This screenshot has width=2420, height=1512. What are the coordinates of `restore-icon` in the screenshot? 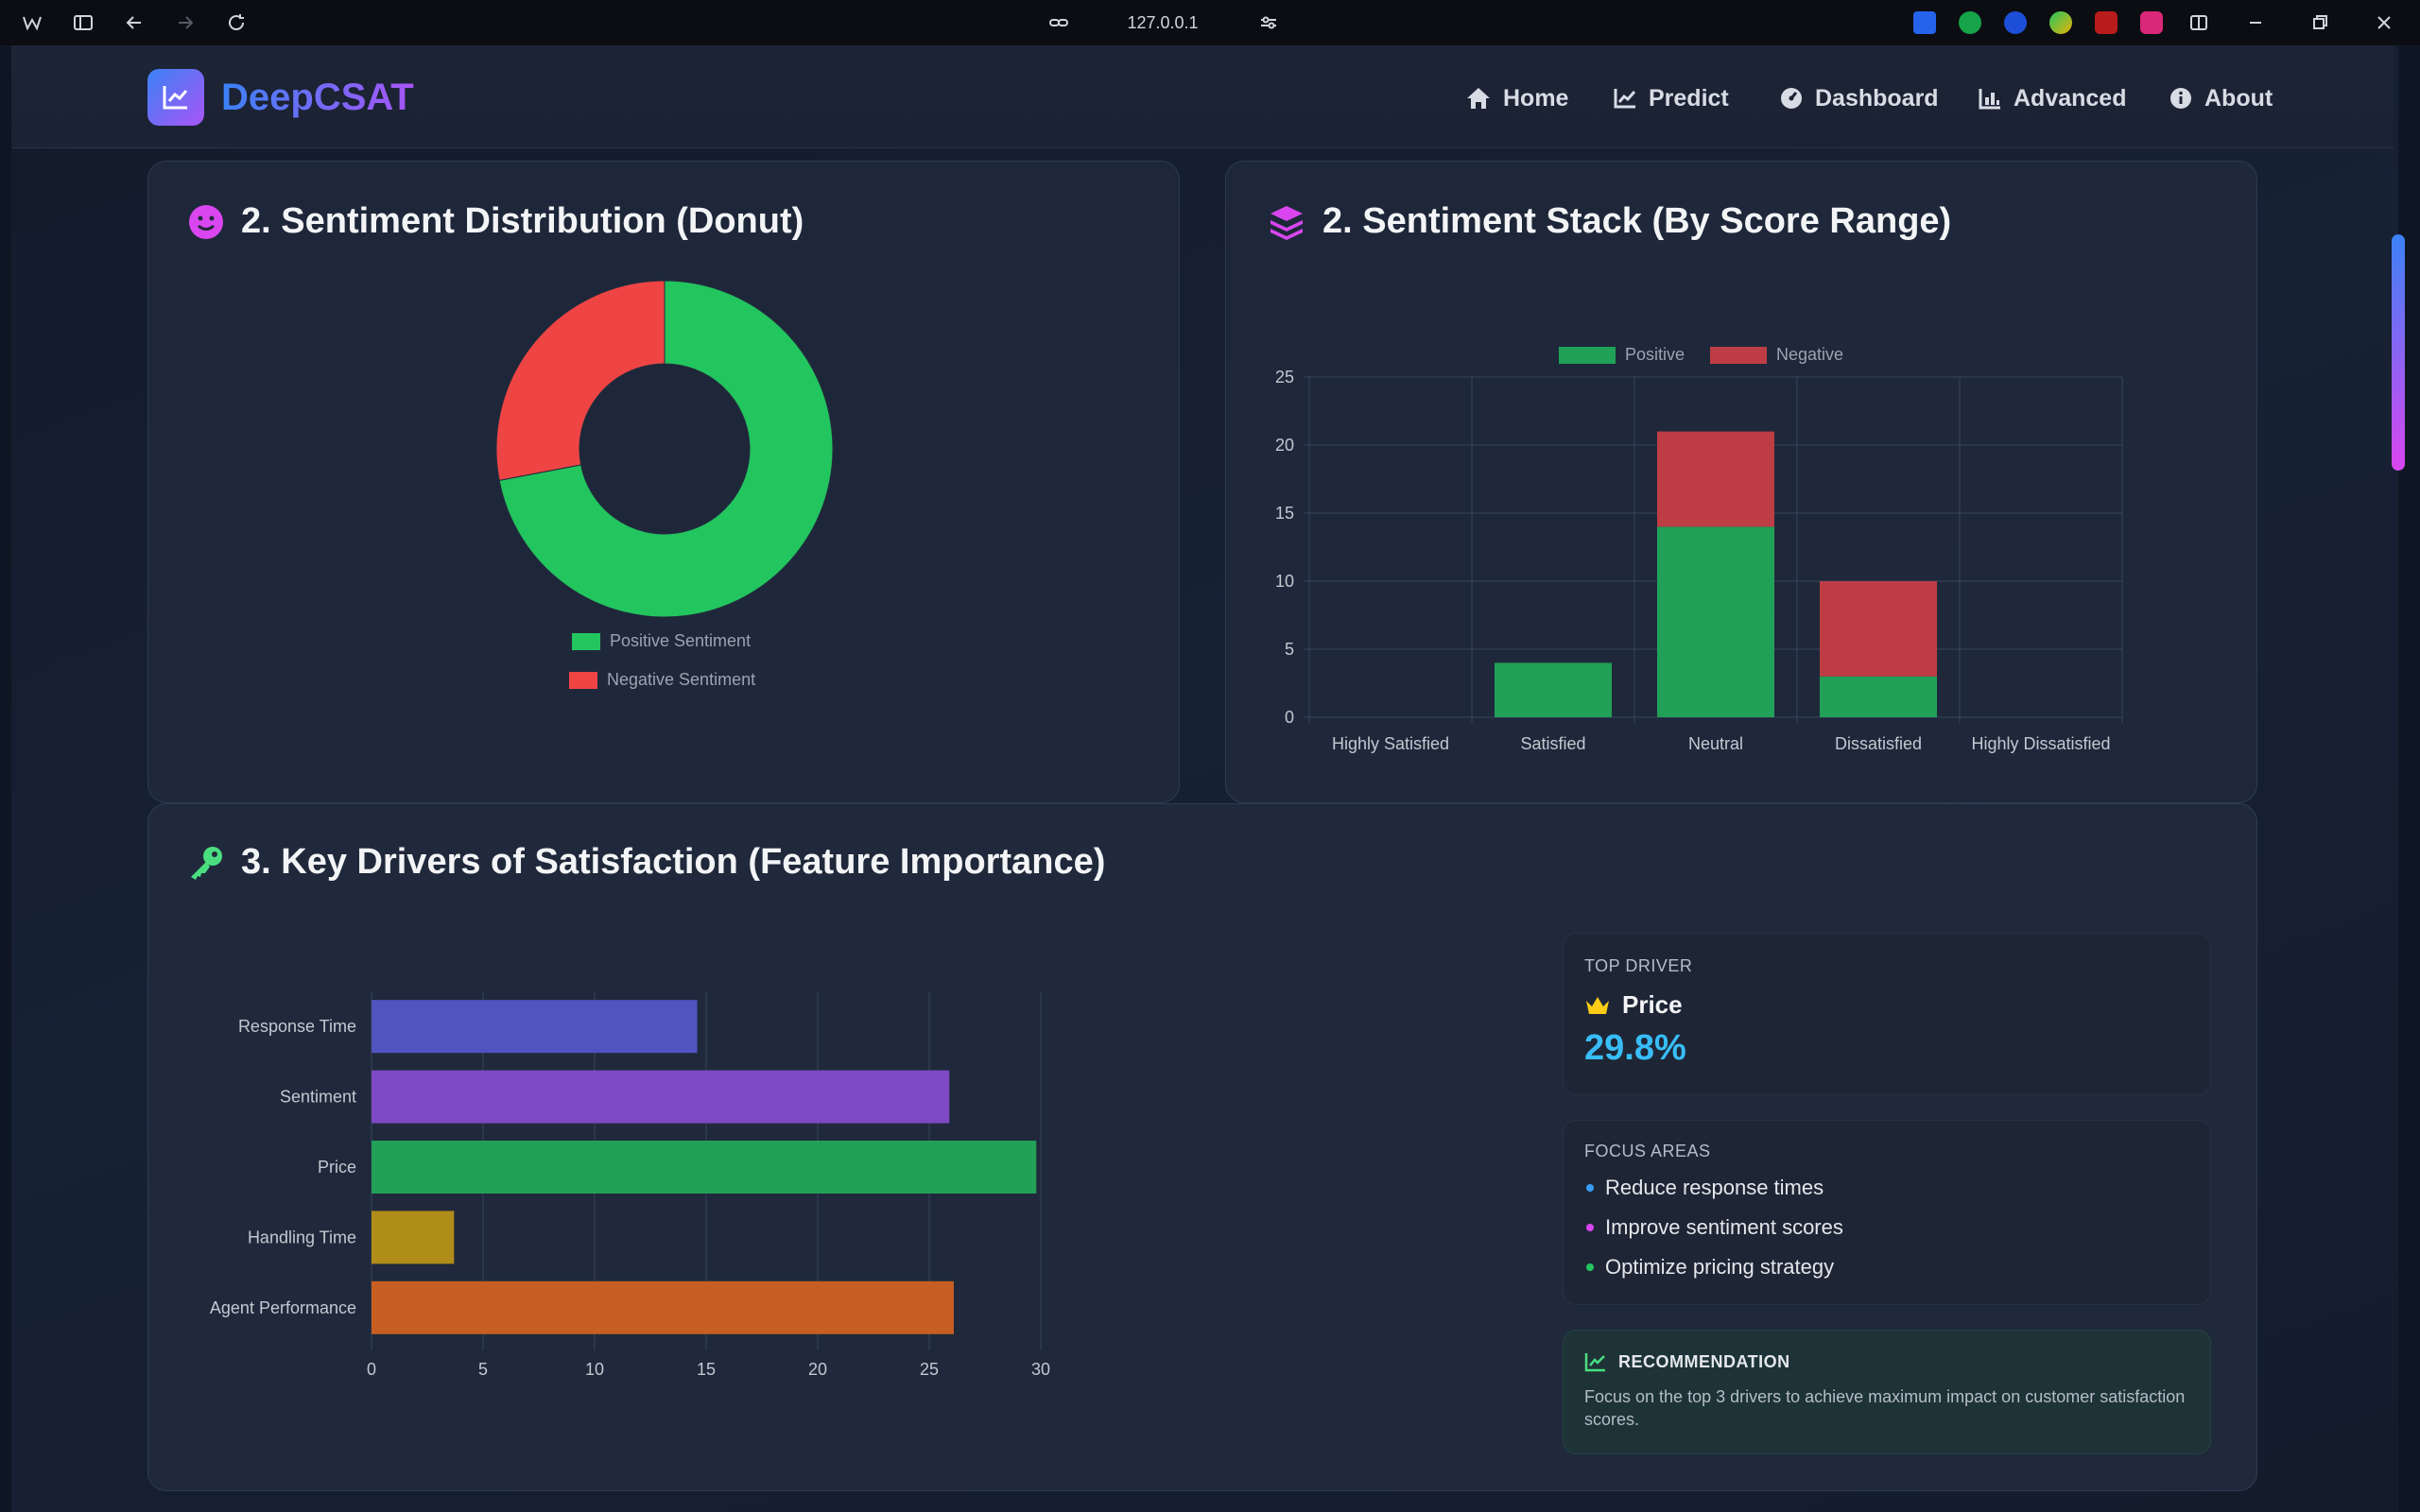 It's located at (2320, 22).